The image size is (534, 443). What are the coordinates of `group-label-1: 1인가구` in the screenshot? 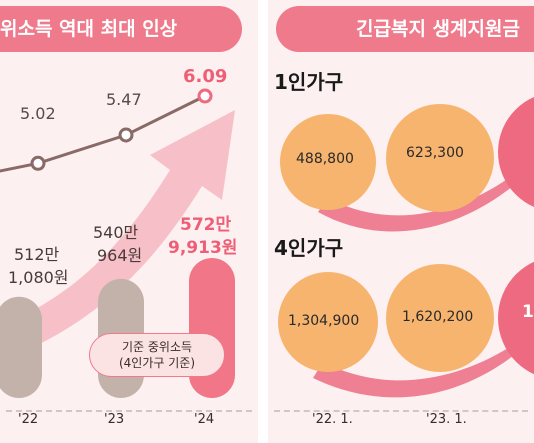 It's located at (309, 82).